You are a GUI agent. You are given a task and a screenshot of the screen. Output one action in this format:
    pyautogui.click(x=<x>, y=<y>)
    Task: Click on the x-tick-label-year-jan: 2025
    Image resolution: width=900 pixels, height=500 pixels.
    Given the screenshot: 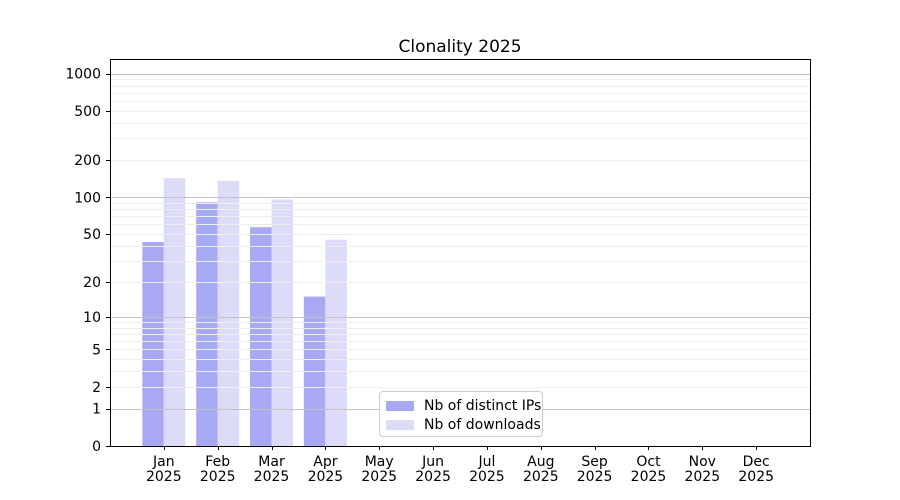 What is the action you would take?
    pyautogui.click(x=164, y=477)
    